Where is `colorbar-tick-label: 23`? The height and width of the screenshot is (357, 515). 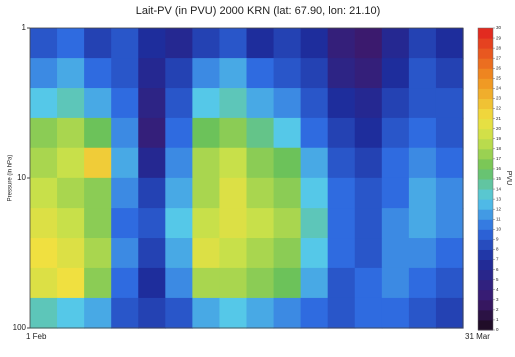 colorbar-tick-label: 23 is located at coordinates (499, 98).